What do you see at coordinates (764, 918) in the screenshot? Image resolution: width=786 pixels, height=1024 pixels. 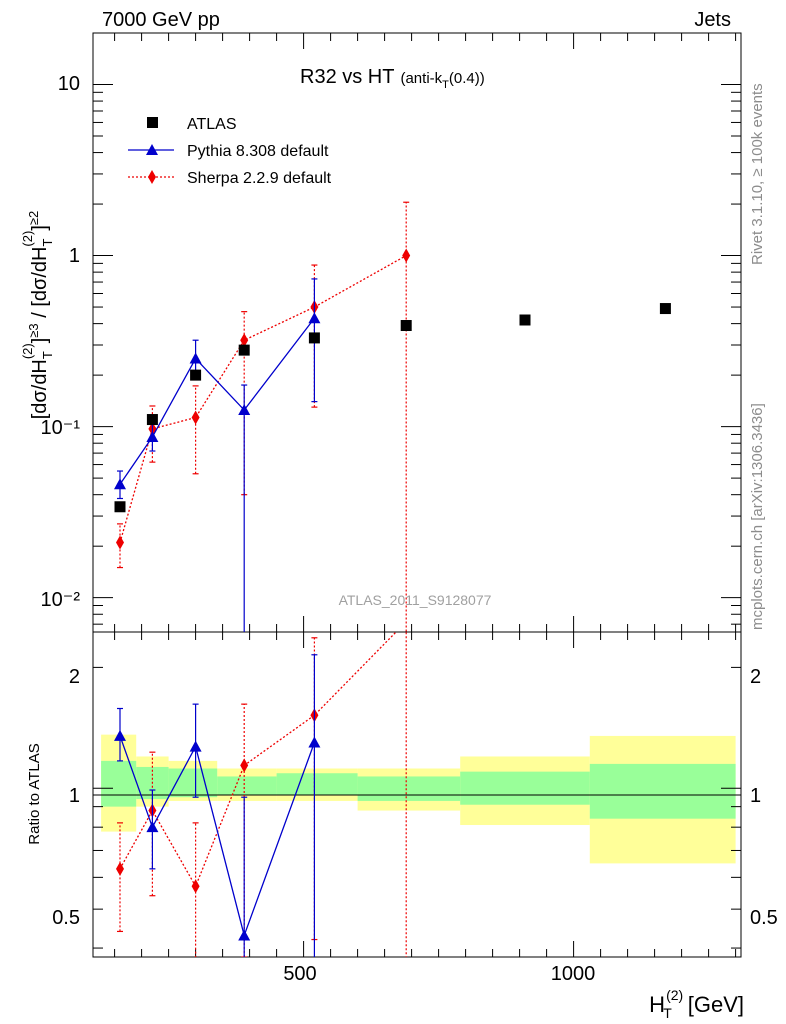 I see `ratio-y-tick-label-right: 0.5` at bounding box center [764, 918].